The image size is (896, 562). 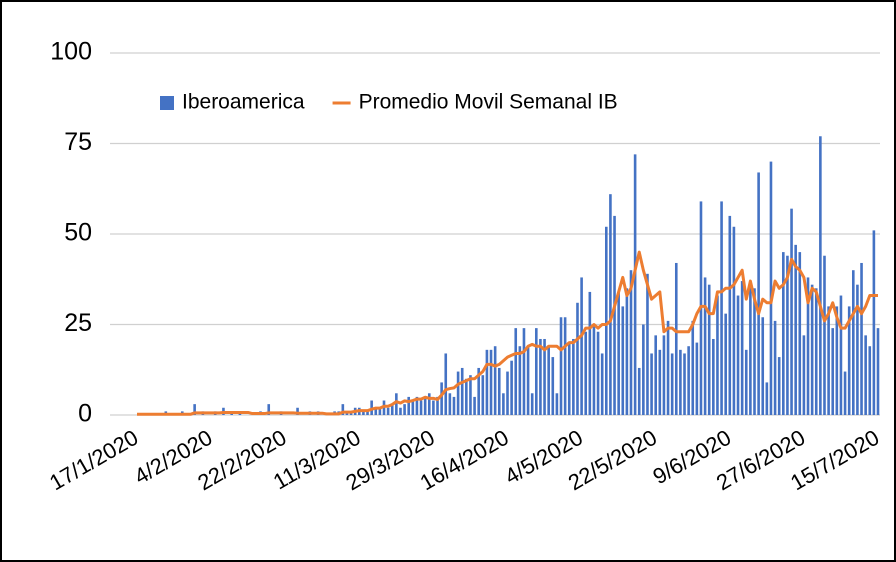 What do you see at coordinates (167, 103) in the screenshot?
I see `legend-swatch` at bounding box center [167, 103].